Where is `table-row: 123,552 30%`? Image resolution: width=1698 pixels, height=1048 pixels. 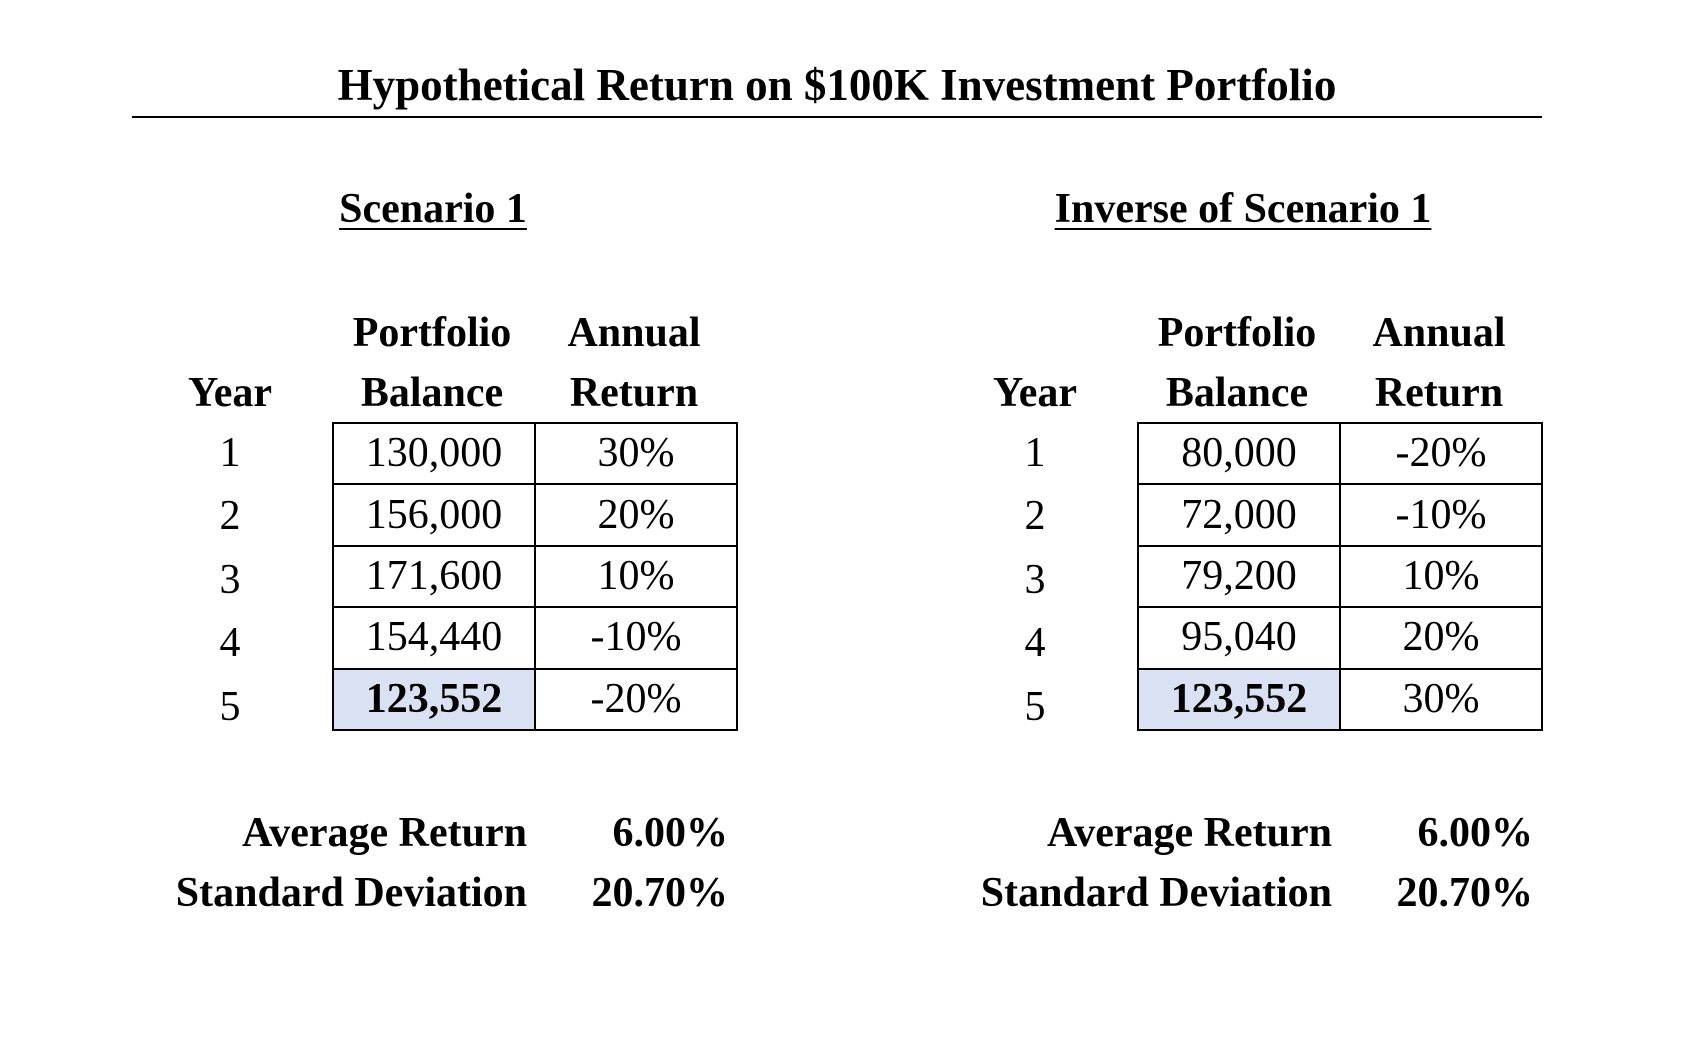 table-row: 123,552 30% is located at coordinates (1340, 699).